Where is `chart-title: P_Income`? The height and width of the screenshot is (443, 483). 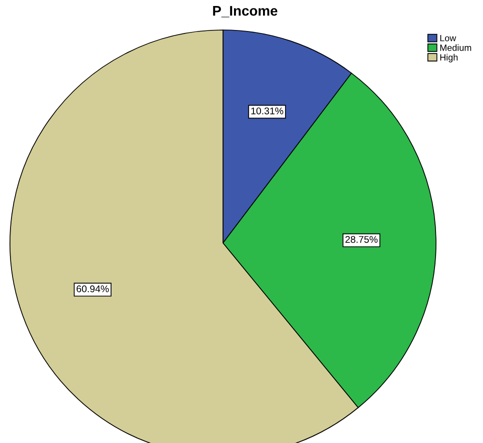
chart-title: P_Income is located at coordinates (245, 12).